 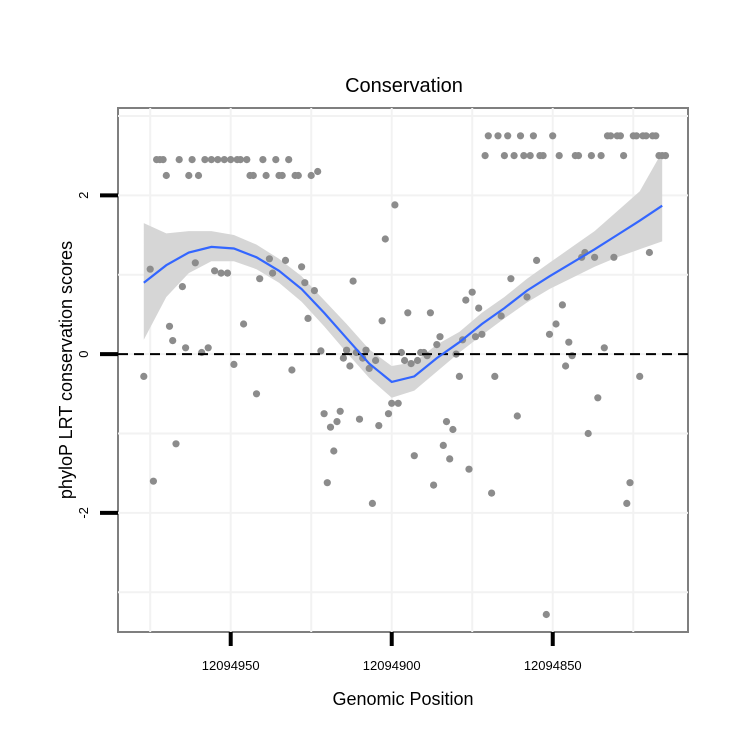 I want to click on y-axis-label: phyloP LRT conservation scores, so click(x=66, y=370).